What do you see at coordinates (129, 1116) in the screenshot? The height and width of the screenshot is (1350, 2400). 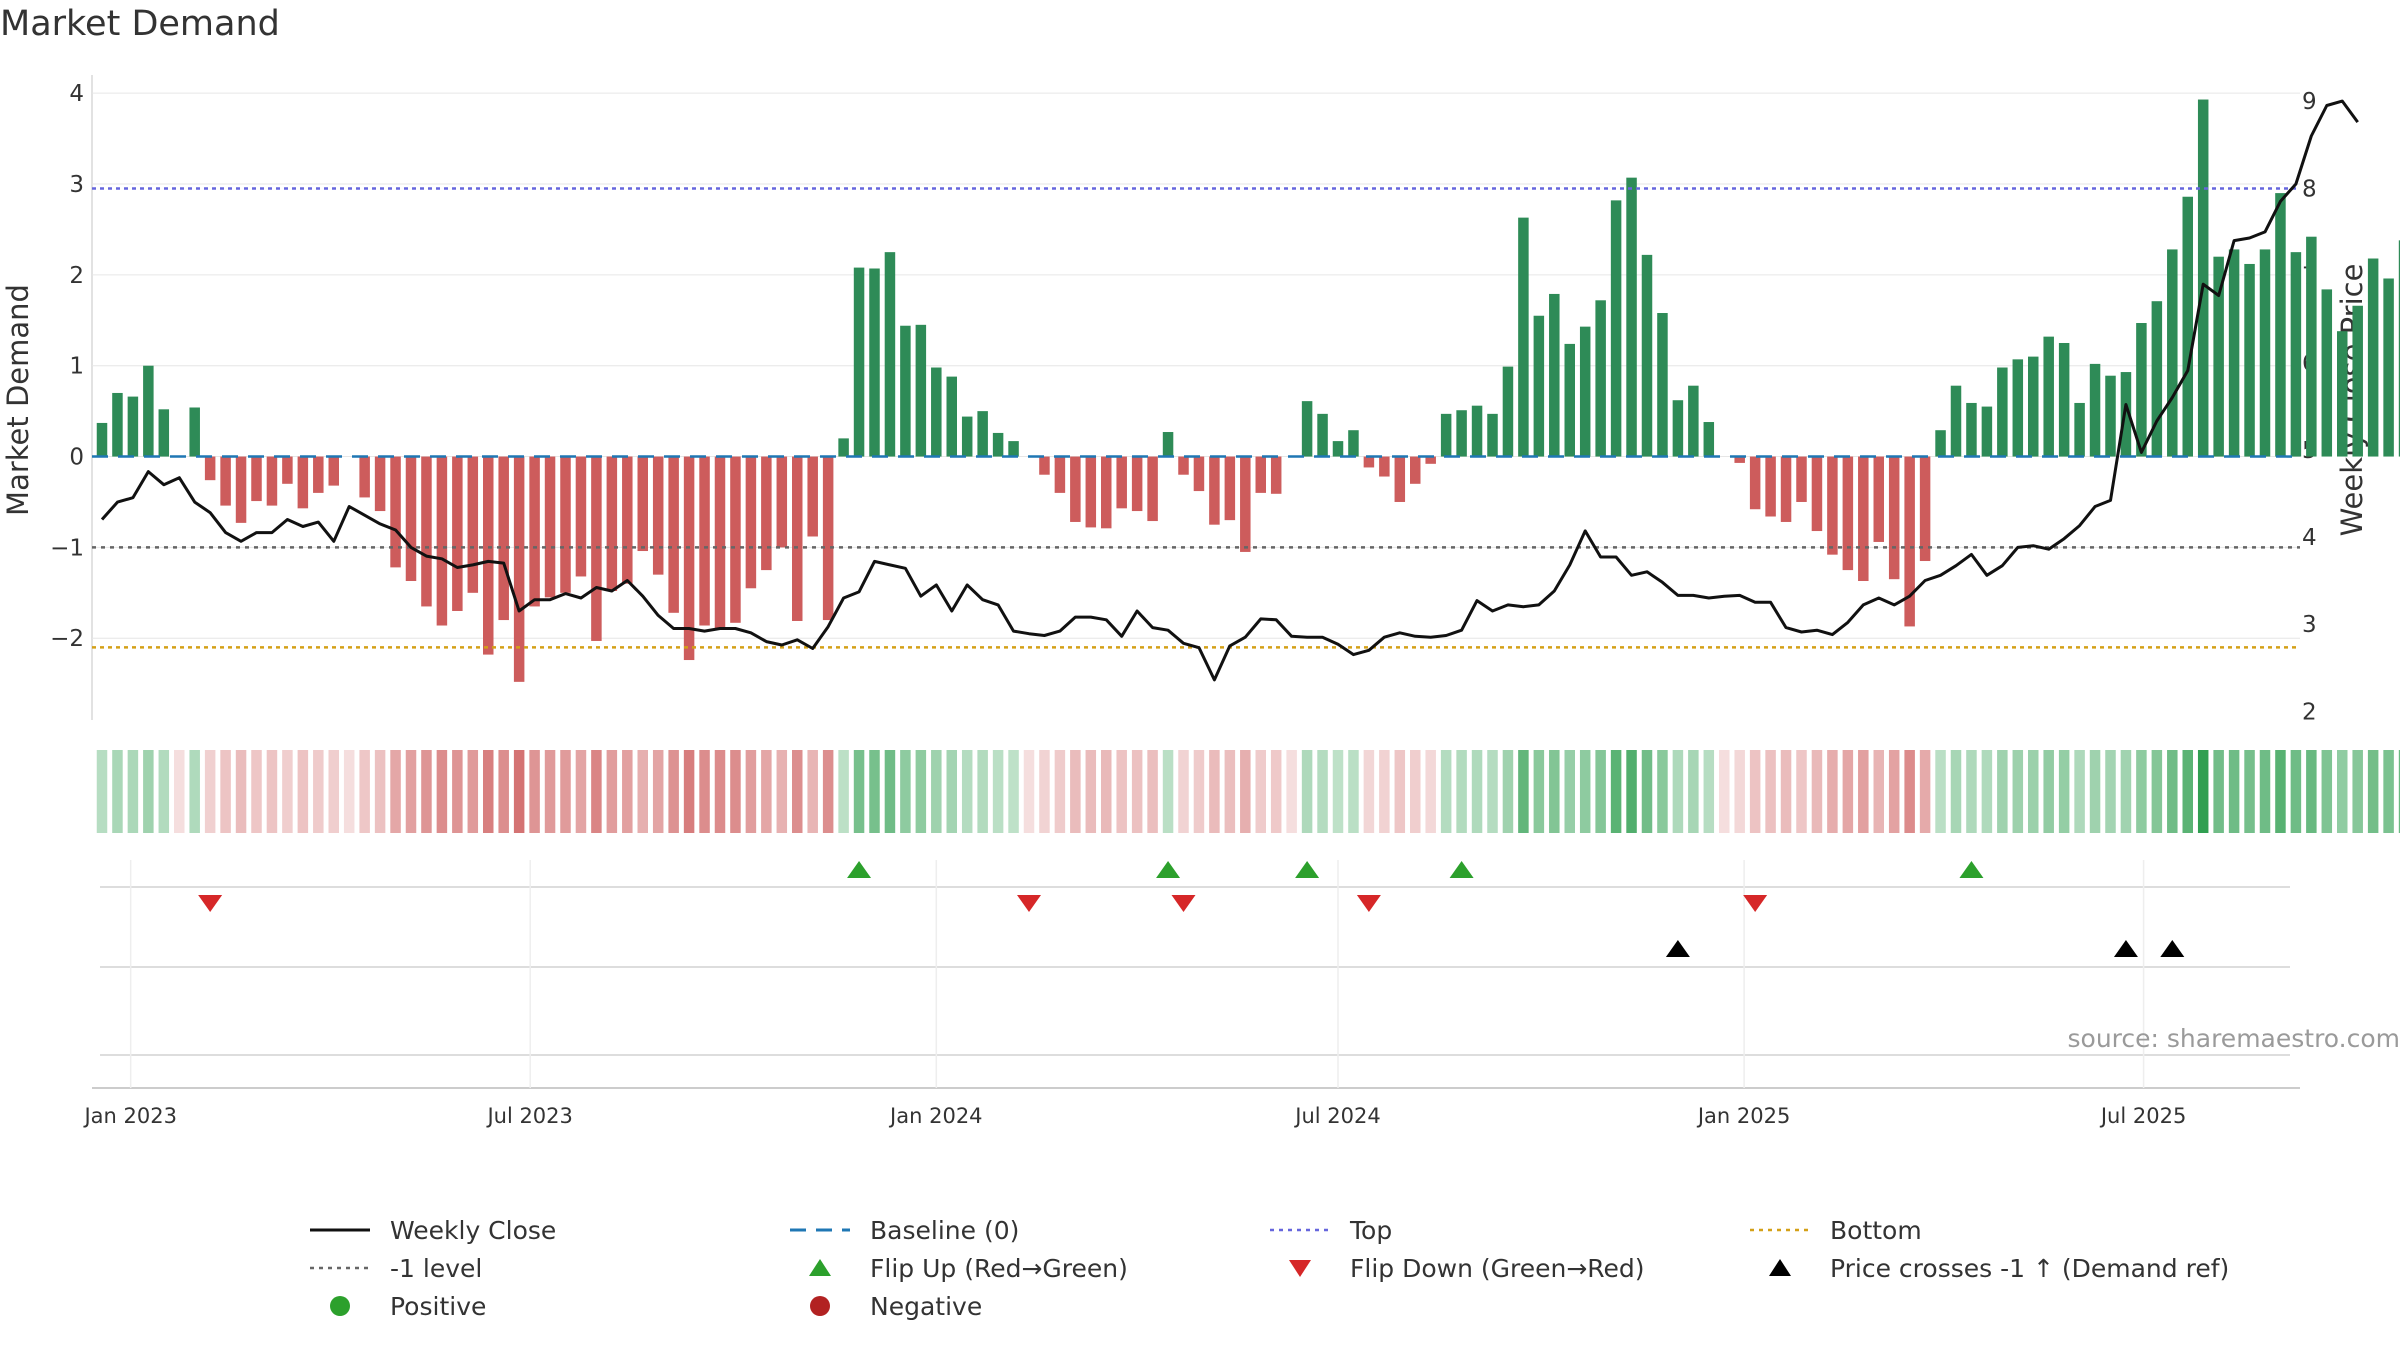 I see `x-tick-label: Jan 2023` at bounding box center [129, 1116].